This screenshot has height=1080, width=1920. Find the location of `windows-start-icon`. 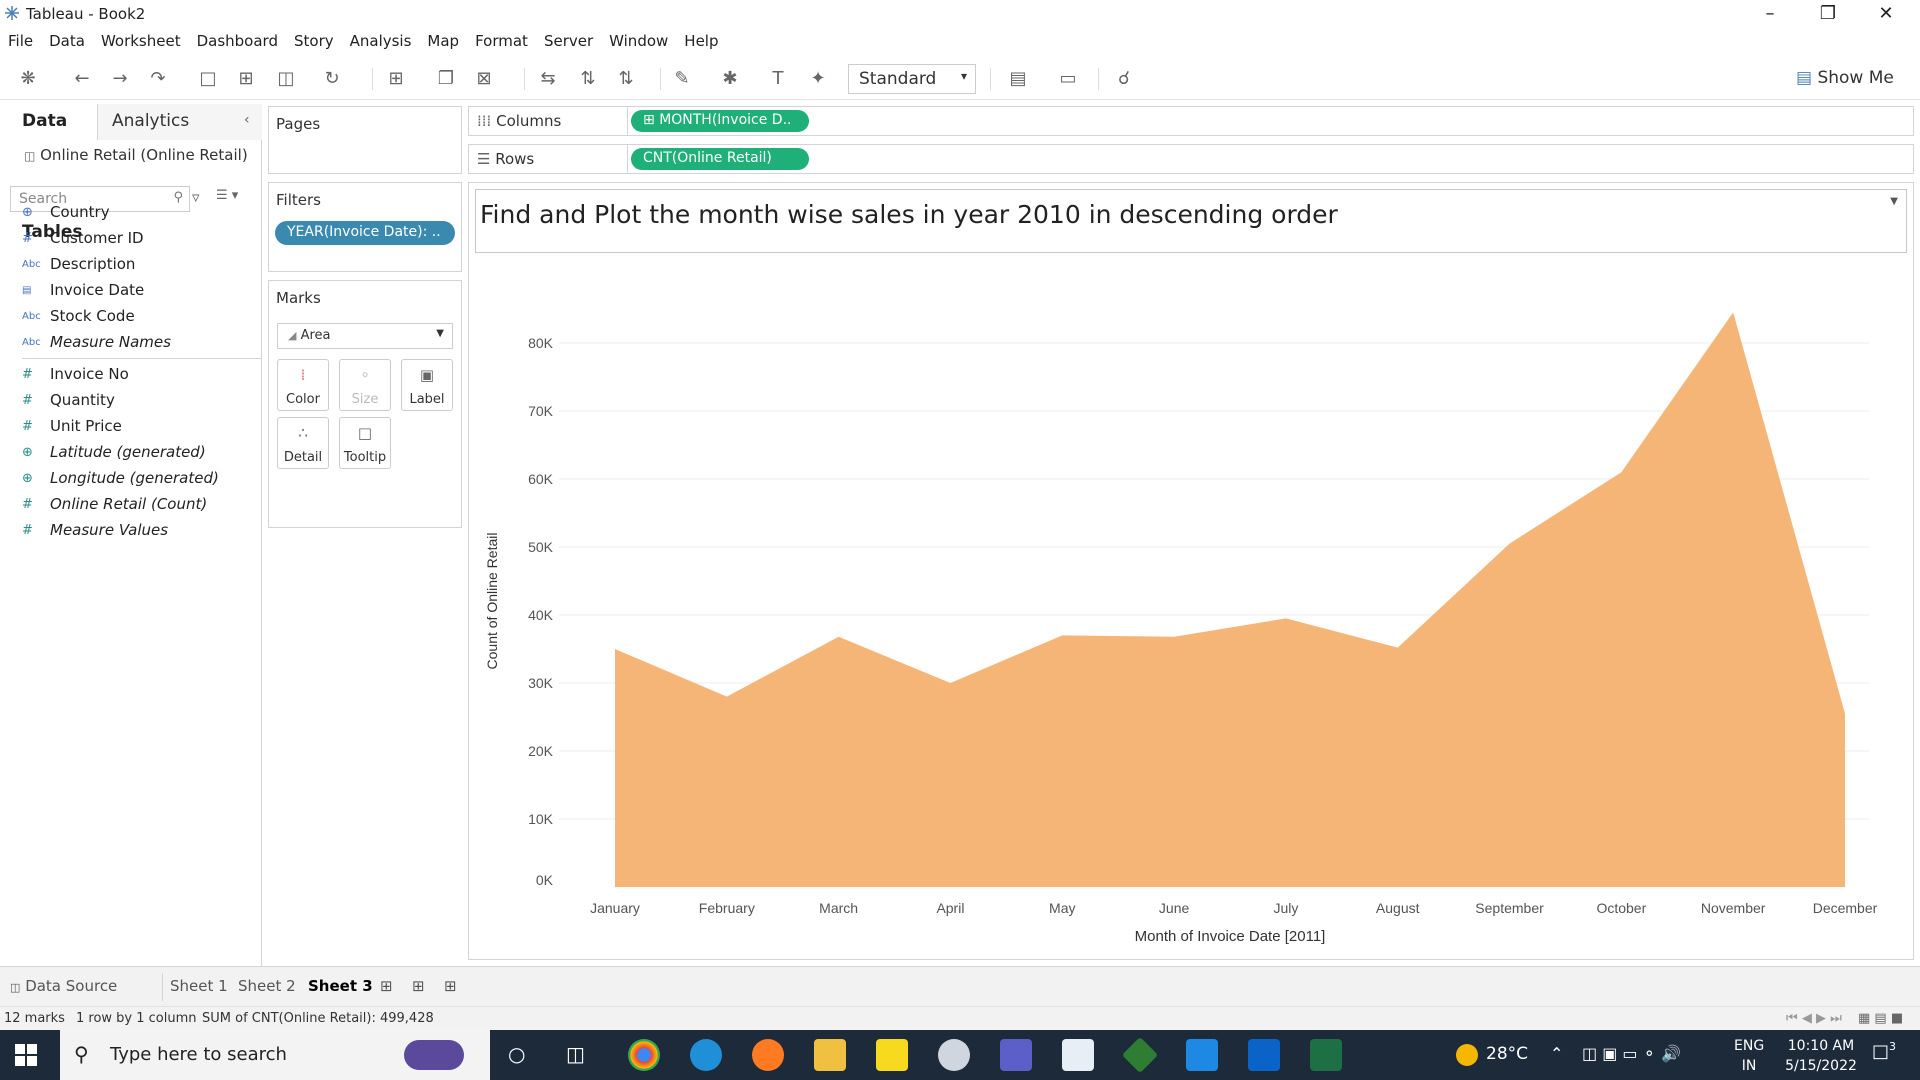

windows-start-icon is located at coordinates (26, 1055).